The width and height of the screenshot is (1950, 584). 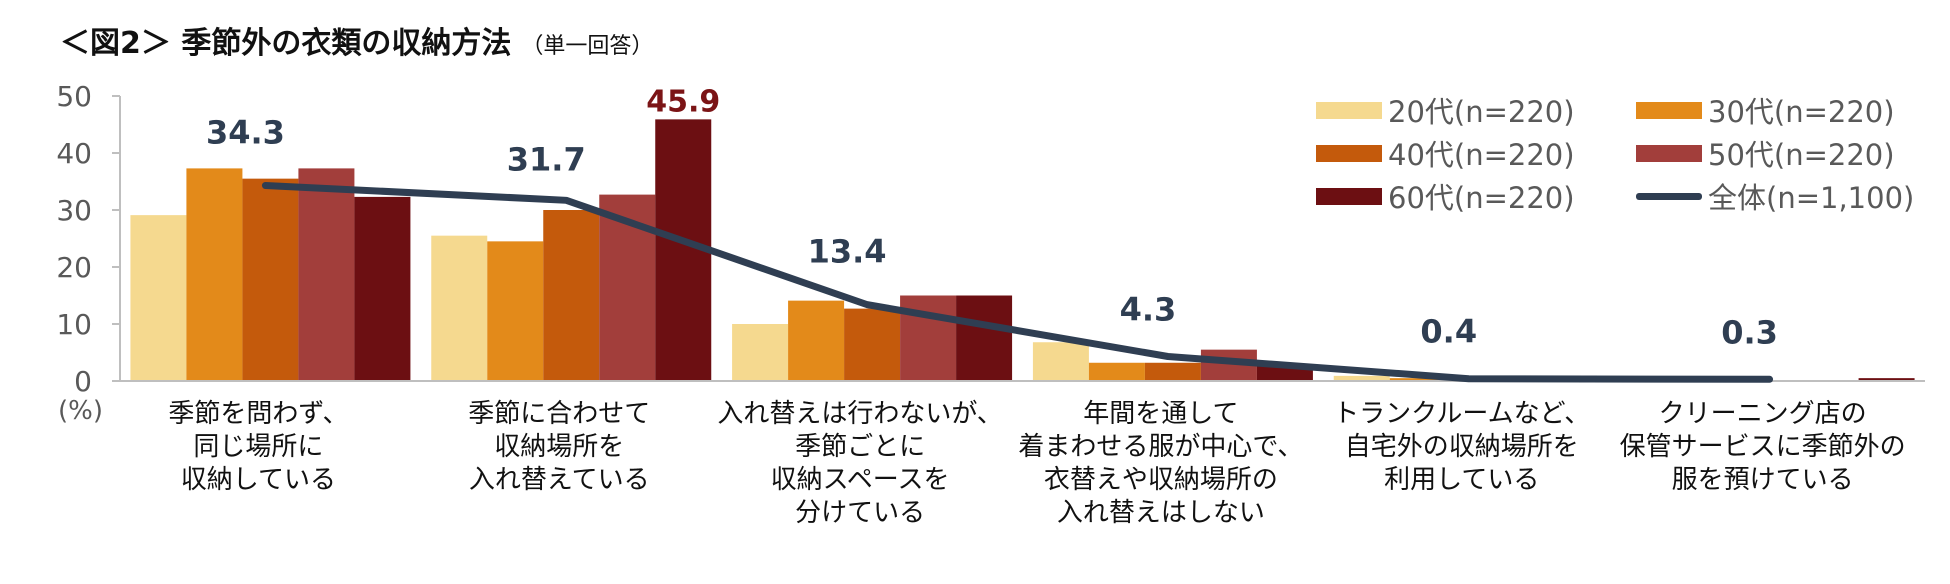 What do you see at coordinates (83, 381) in the screenshot?
I see `y-tick-label: 0` at bounding box center [83, 381].